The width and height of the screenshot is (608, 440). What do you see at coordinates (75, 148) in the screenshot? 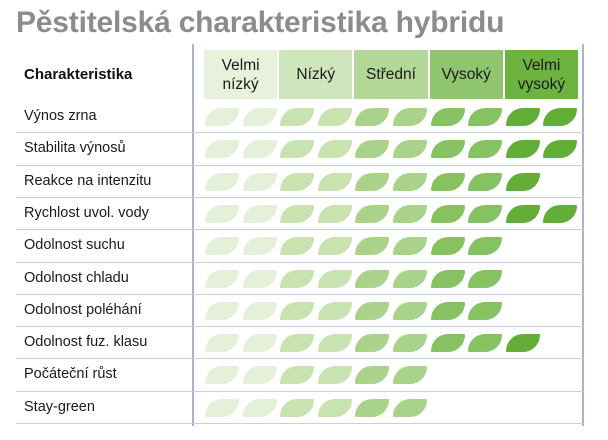
I see `row-label: Stabilita výnosů` at bounding box center [75, 148].